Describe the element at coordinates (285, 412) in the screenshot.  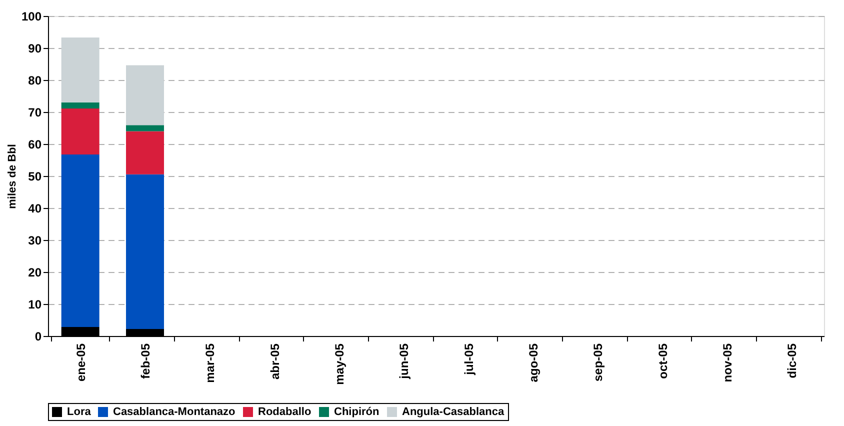
I see `legend-label: Rodaballo` at that location.